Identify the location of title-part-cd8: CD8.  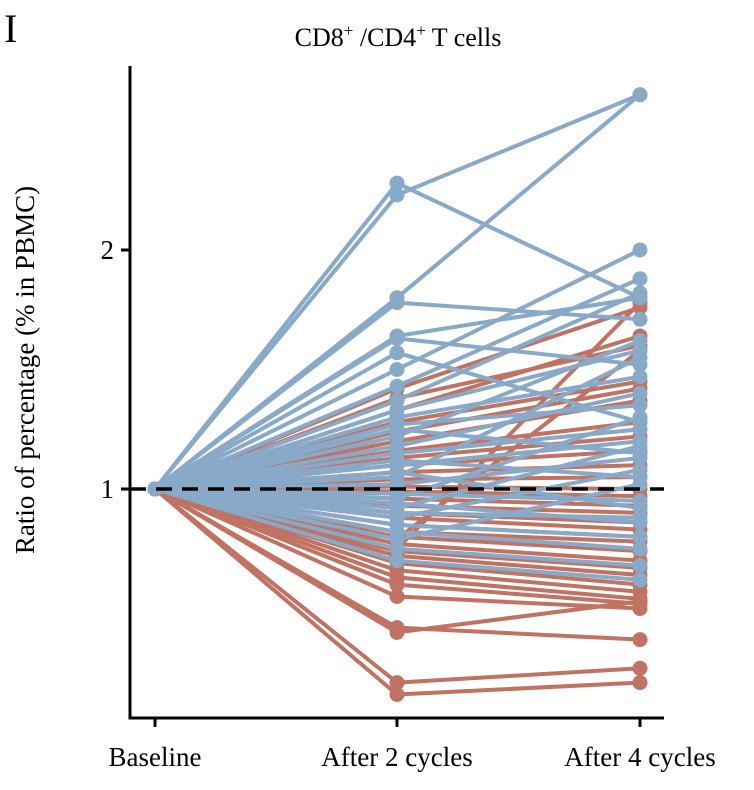
(319, 37).